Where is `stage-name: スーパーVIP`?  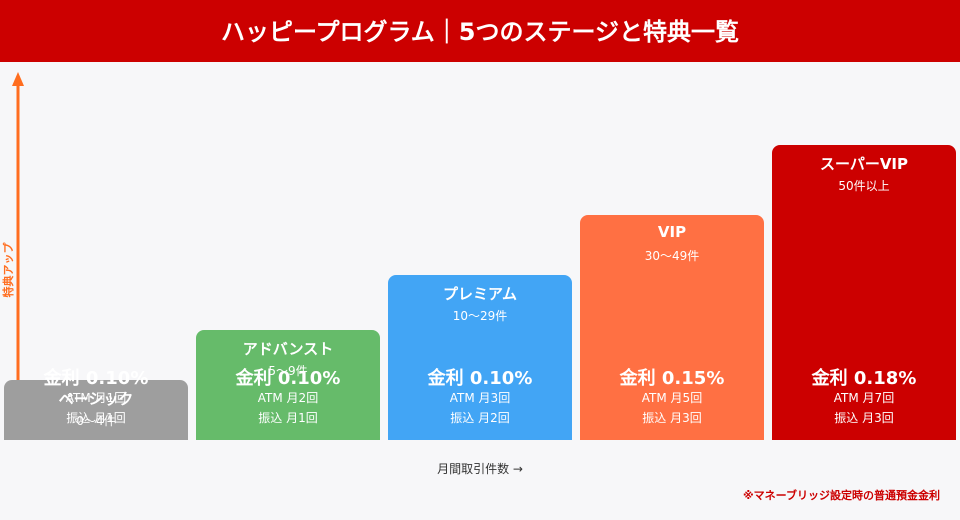
stage-name: スーパーVIP is located at coordinates (864, 164).